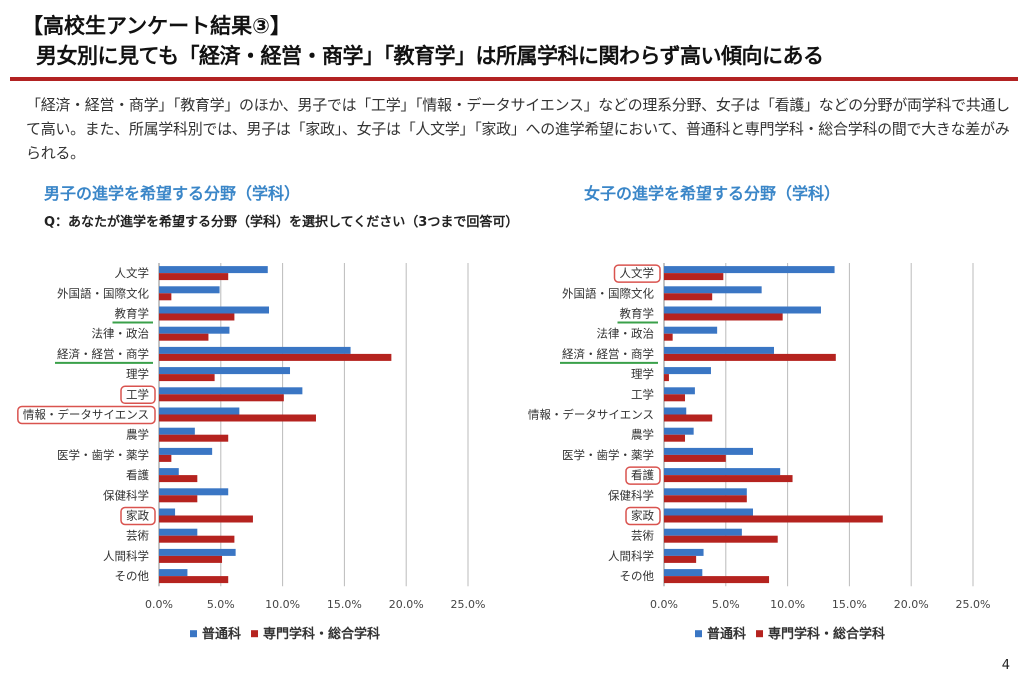 Image resolution: width=1024 pixels, height=683 pixels. What do you see at coordinates (126, 495) in the screenshot?
I see `category-label: 保健科学` at bounding box center [126, 495].